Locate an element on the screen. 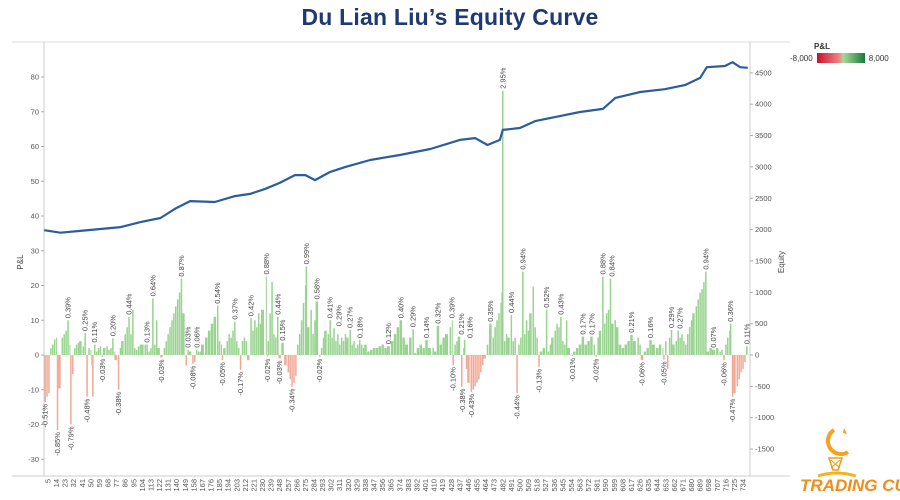  left-tick-label: 20 is located at coordinates (35, 285).